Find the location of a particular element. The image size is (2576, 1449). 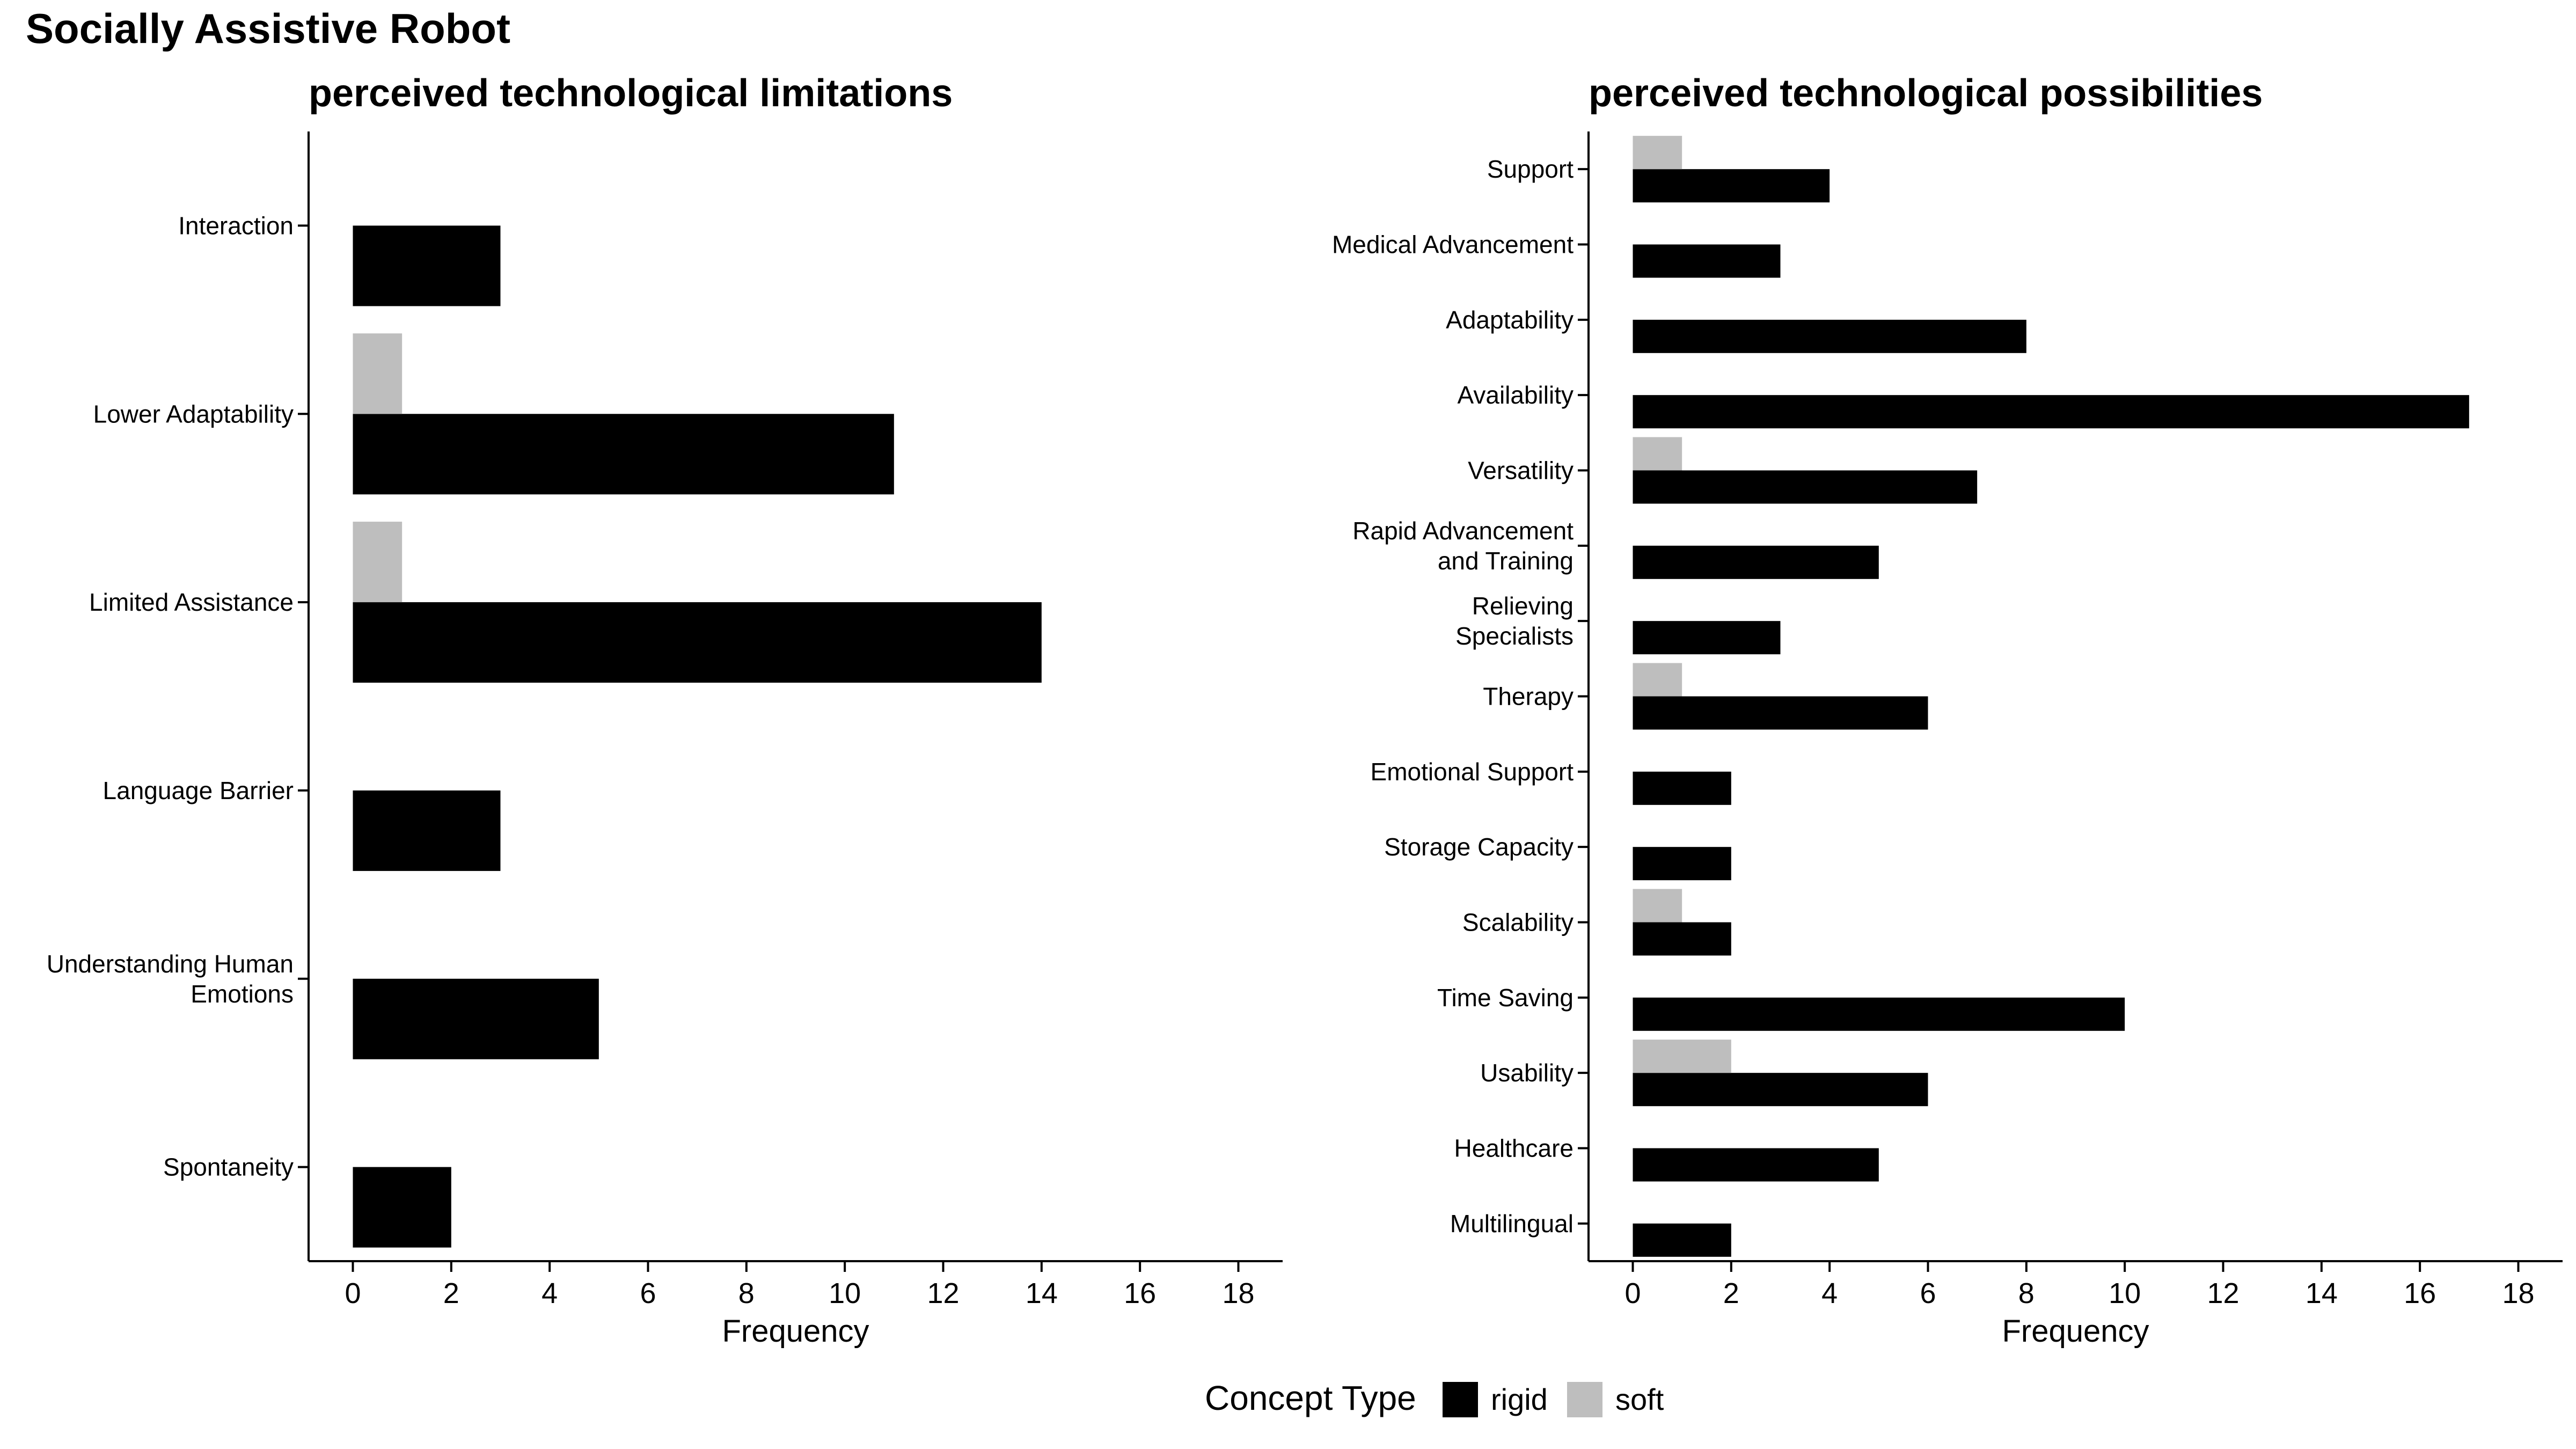

bar-rigid-relieving-specialists is located at coordinates (1707, 638).